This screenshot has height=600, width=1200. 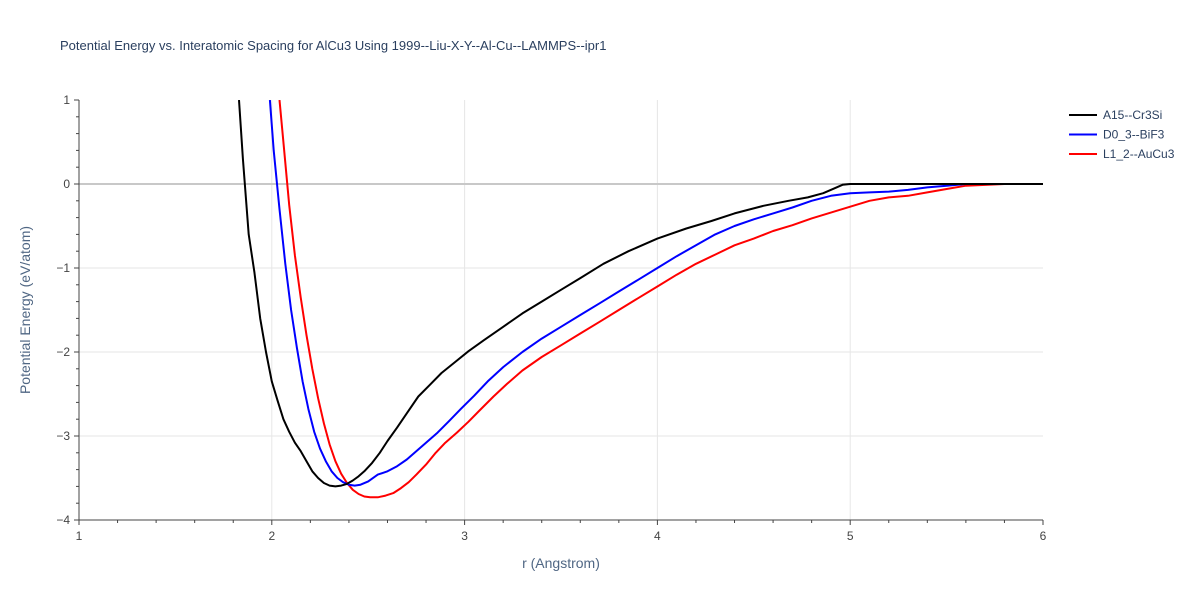 I want to click on x-tick-label: 5, so click(x=850, y=536).